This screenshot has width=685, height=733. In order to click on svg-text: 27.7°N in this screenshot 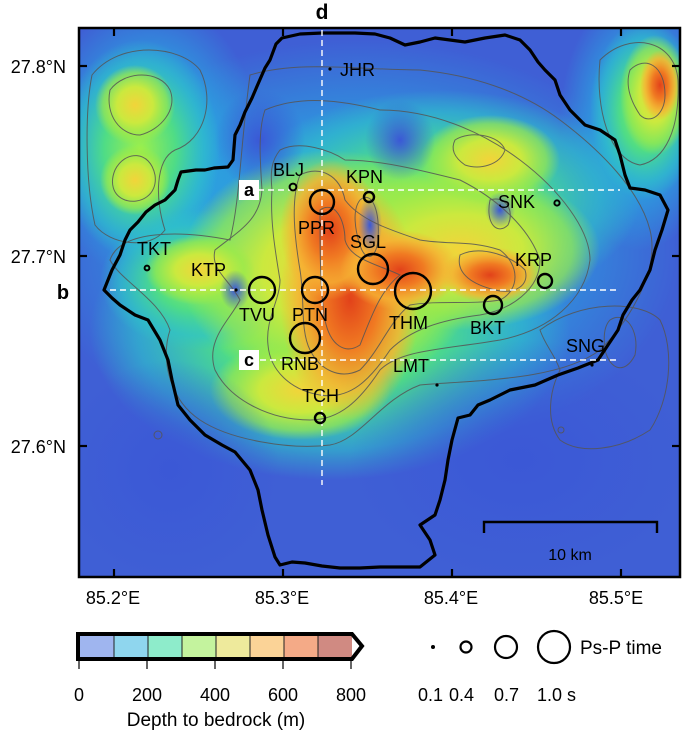, I will do `click(38, 257)`.